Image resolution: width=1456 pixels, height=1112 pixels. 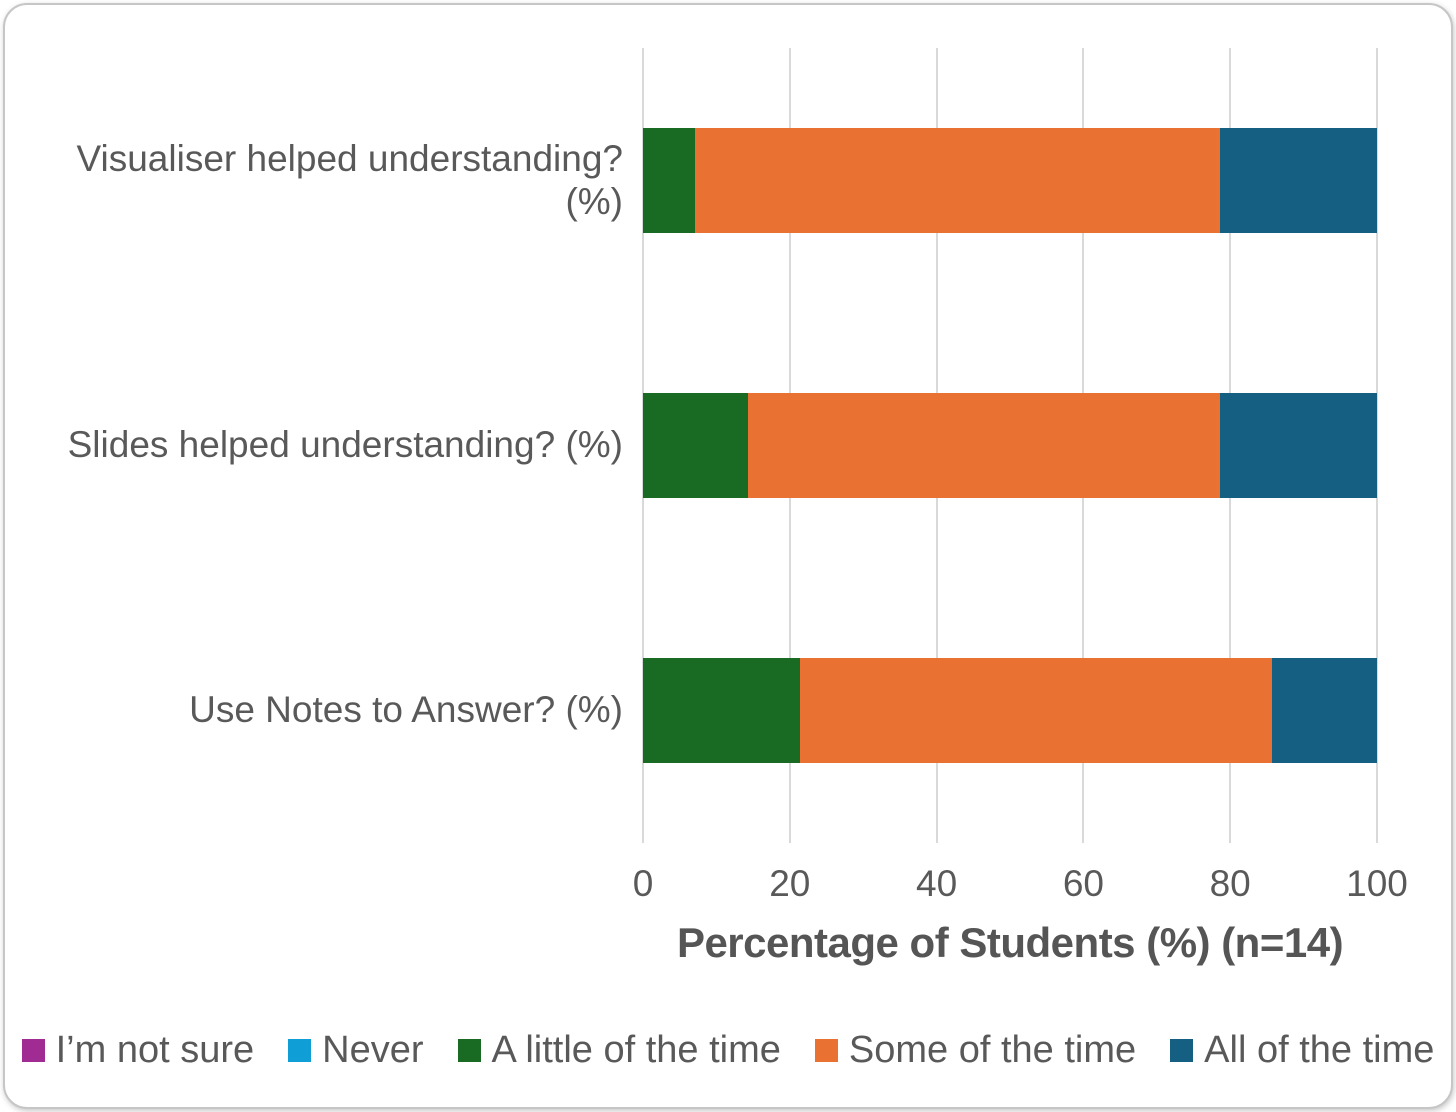 What do you see at coordinates (1319, 1050) in the screenshot?
I see `legend-label: All of the time` at bounding box center [1319, 1050].